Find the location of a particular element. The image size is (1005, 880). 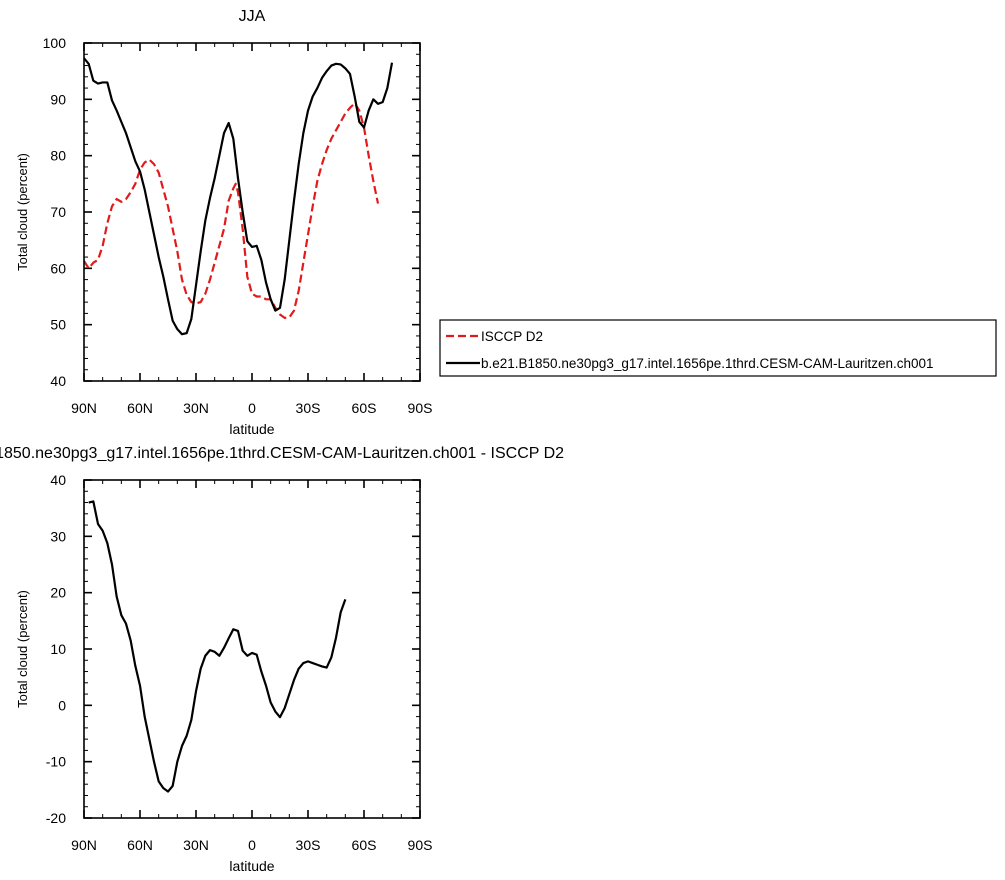

chart2-x-tick-label: 90S is located at coordinates (420, 845).